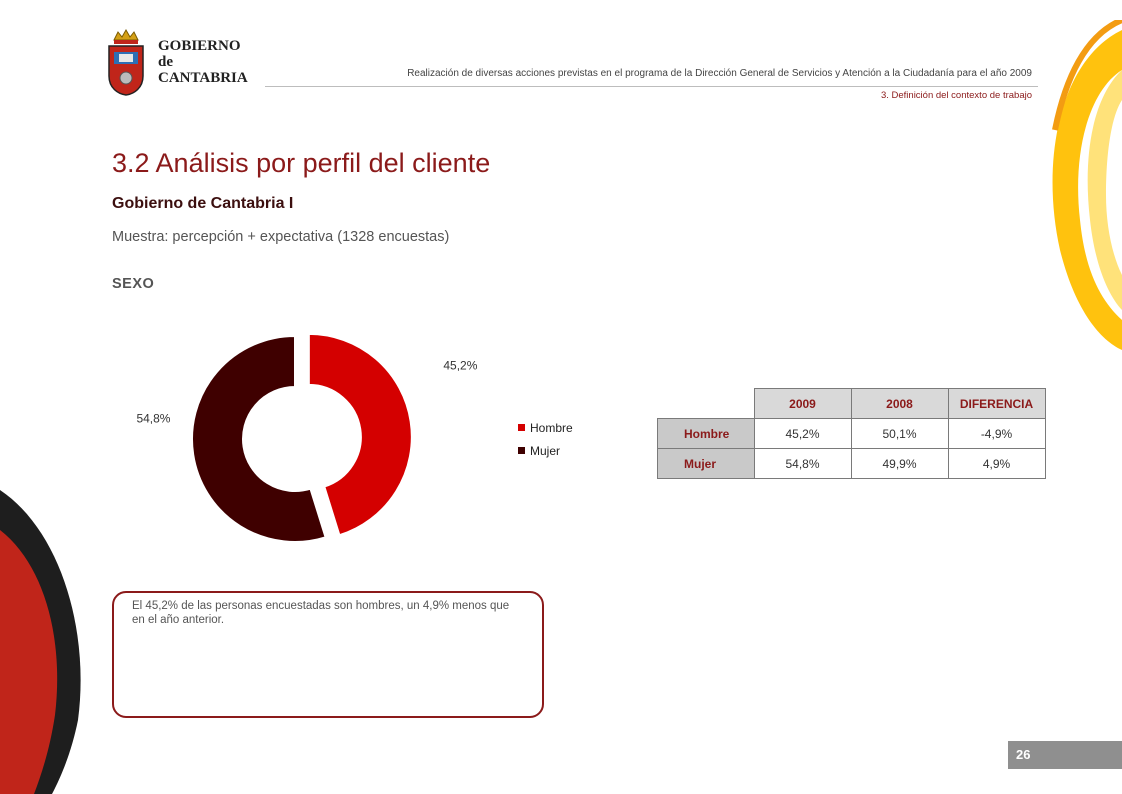  I want to click on slice-label-mujer: 54,8%, so click(153, 418).